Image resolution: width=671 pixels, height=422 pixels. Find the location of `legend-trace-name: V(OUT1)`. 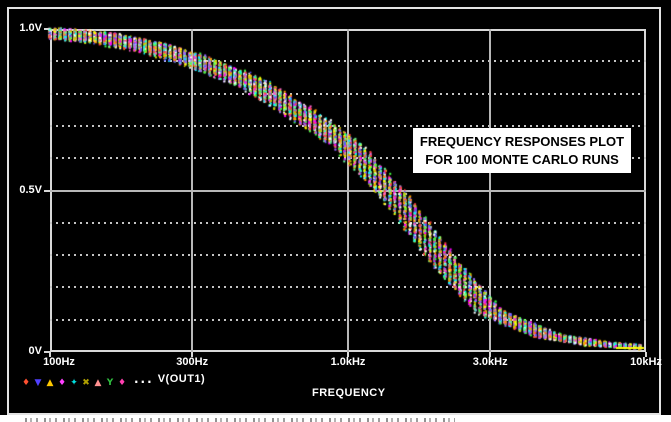

legend-trace-name: V(OUT1) is located at coordinates (181, 379).